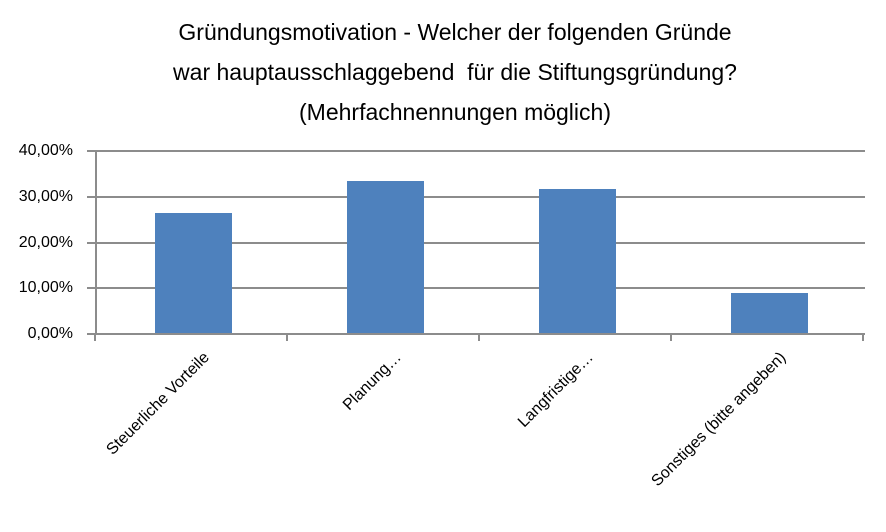  Describe the element at coordinates (158, 404) in the screenshot. I see `x-axis-label: Steuerliche Vorteile` at that location.